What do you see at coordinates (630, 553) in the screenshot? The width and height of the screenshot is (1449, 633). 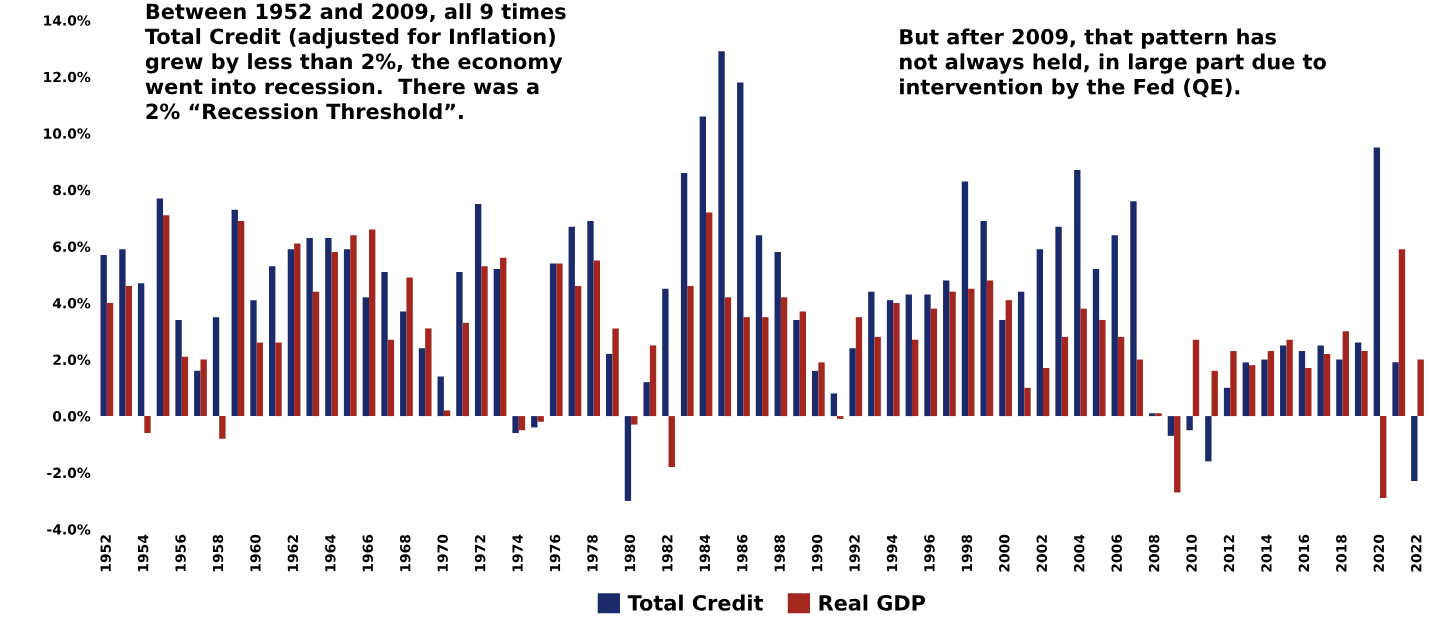 I see `x-tick-label: 1980` at bounding box center [630, 553].